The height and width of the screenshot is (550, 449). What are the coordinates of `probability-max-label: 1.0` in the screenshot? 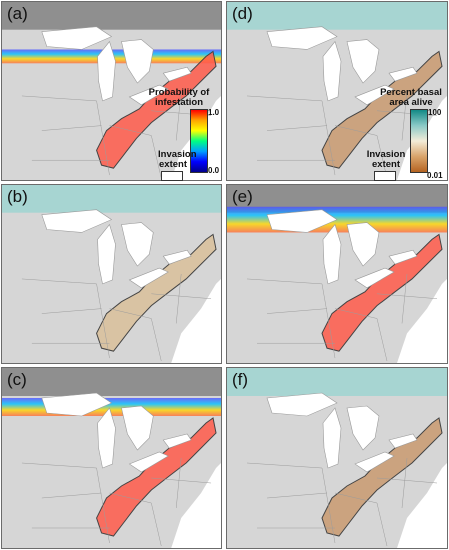 It's located at (214, 112).